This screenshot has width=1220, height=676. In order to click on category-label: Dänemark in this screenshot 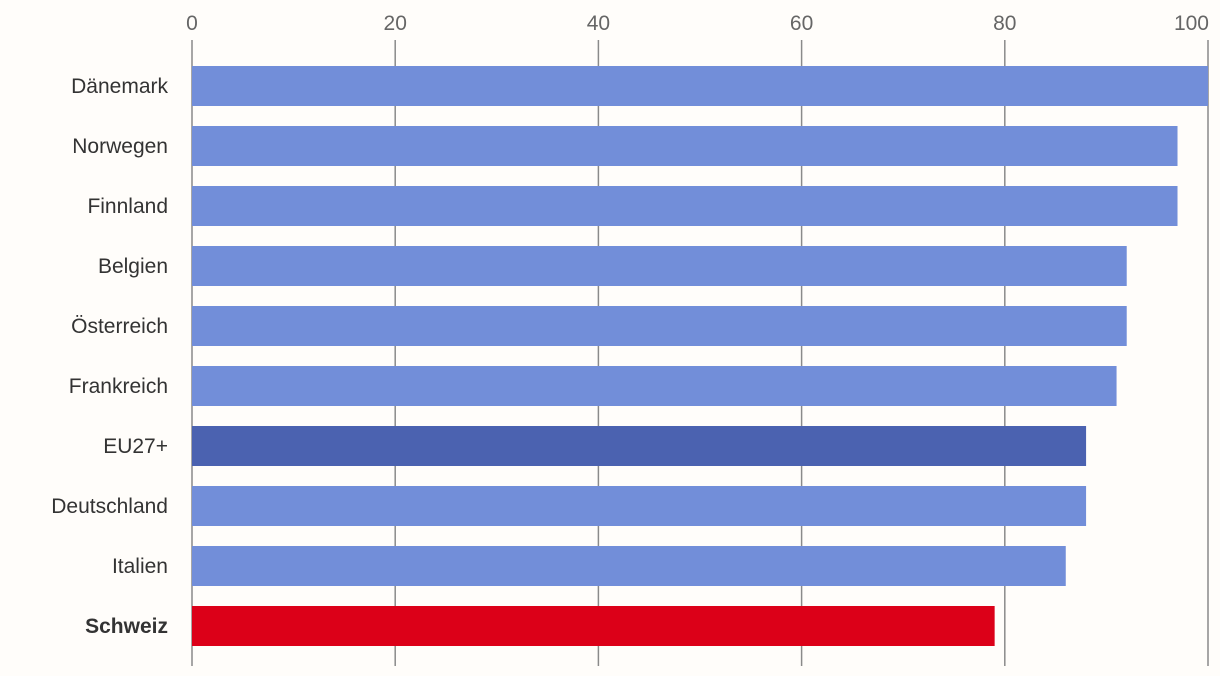, I will do `click(119, 86)`.